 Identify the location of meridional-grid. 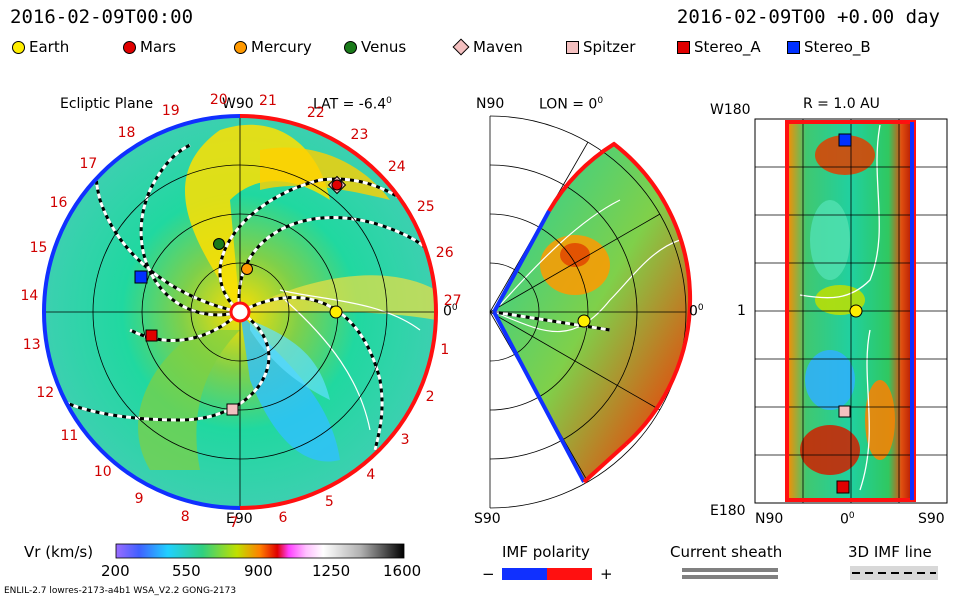
(588, 312).